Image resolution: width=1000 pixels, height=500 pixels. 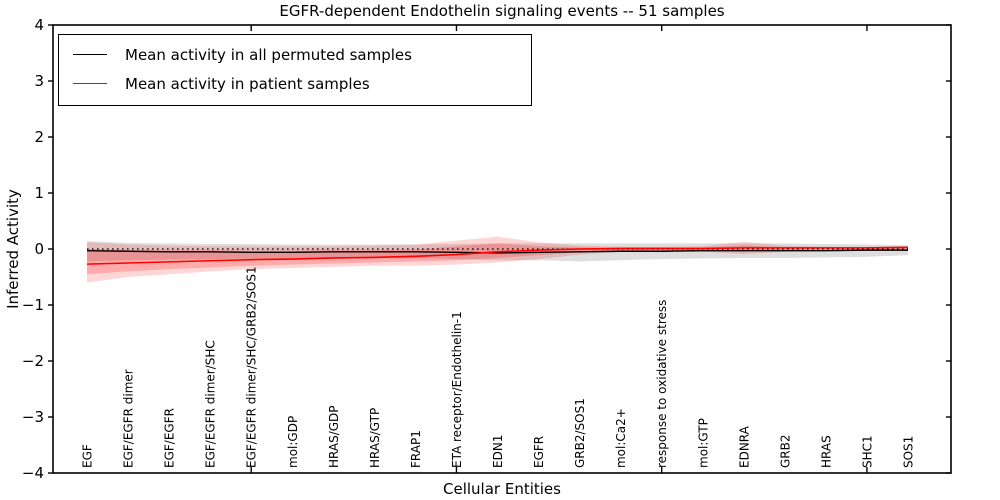 What do you see at coordinates (416, 449) in the screenshot?
I see `x-category-label: FRAP1` at bounding box center [416, 449].